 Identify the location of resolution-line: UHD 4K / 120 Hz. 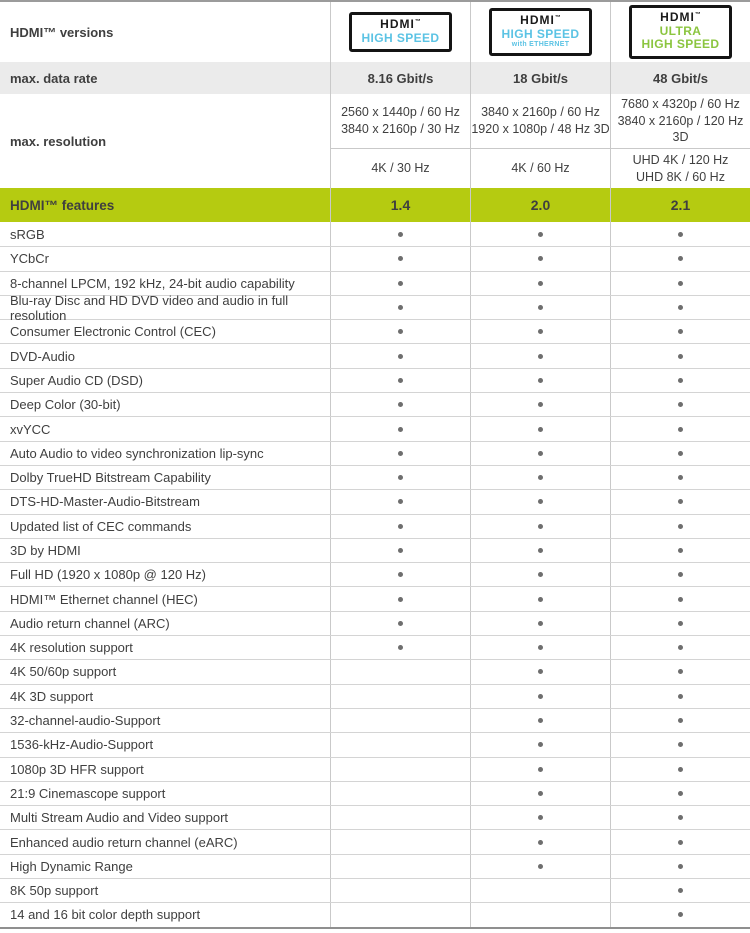
(680, 159).